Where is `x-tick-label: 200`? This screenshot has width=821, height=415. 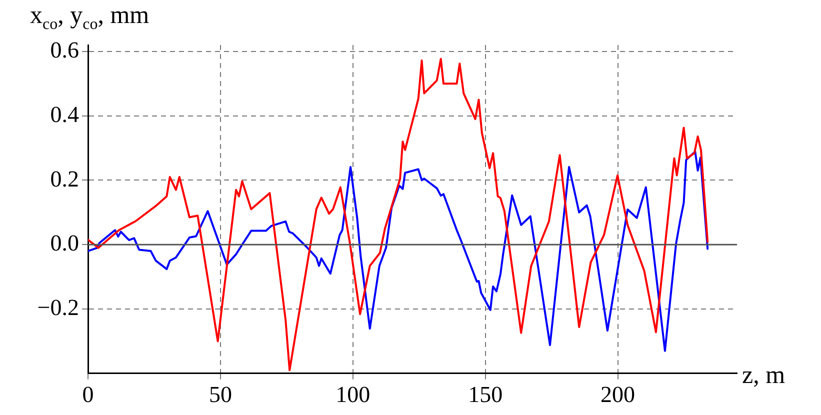 x-tick-label: 200 is located at coordinates (618, 395).